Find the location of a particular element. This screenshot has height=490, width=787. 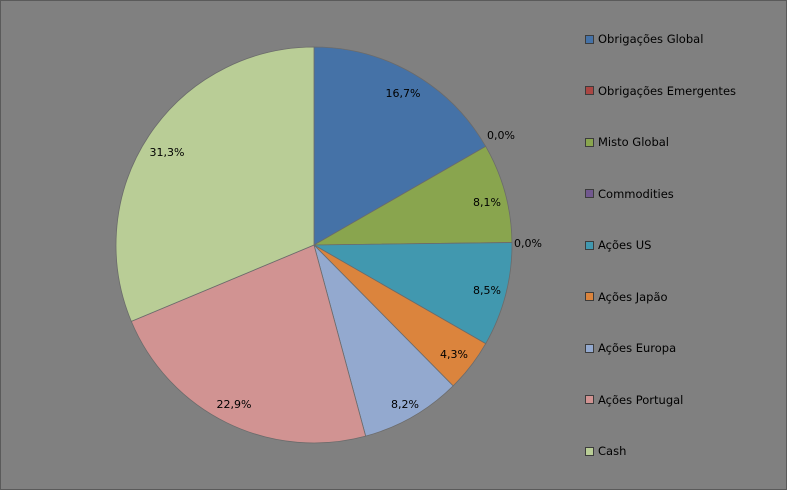

legend-label: Misto Global is located at coordinates (633, 142).